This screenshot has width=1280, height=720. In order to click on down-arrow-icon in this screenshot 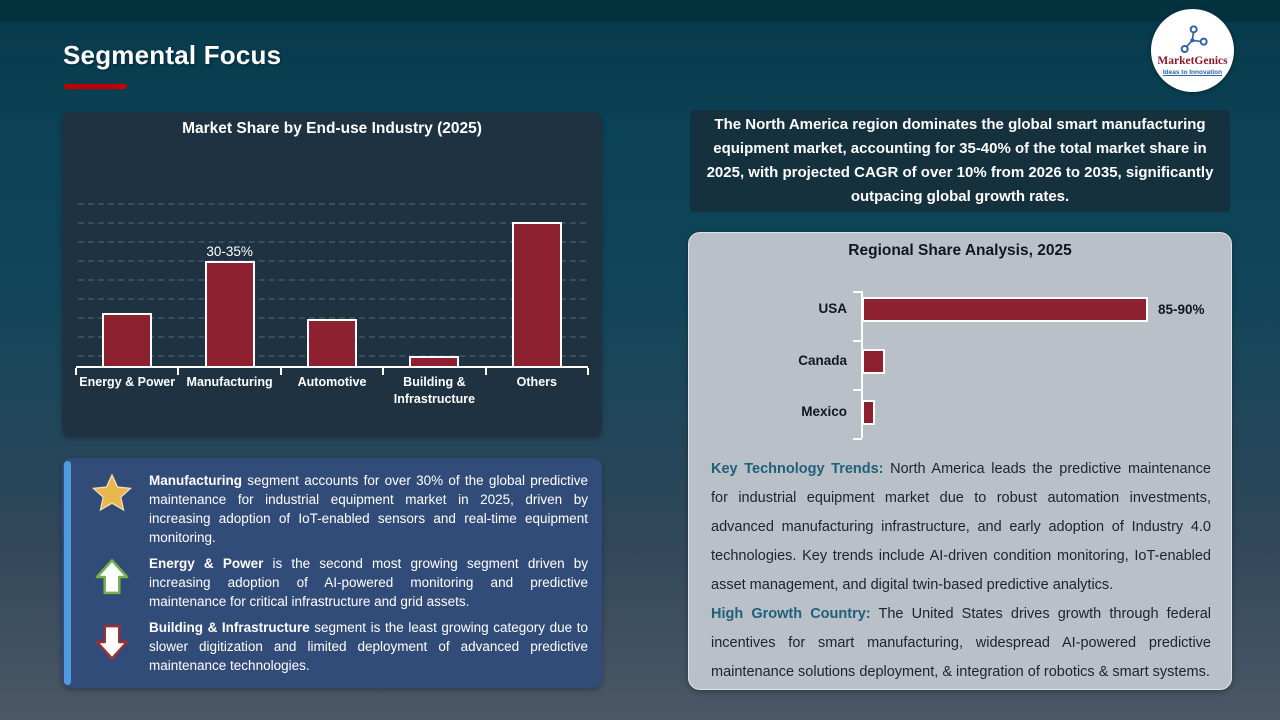, I will do `click(112, 641)`.